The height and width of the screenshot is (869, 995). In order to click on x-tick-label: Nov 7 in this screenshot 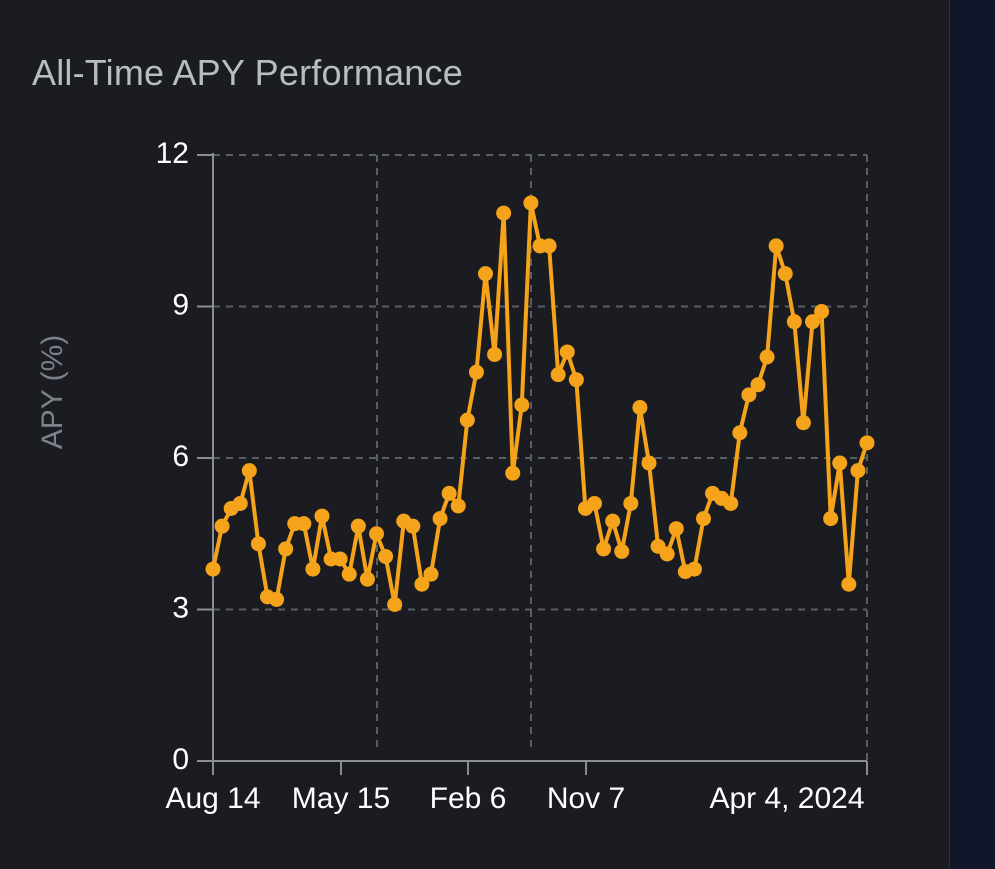, I will do `click(586, 798)`.